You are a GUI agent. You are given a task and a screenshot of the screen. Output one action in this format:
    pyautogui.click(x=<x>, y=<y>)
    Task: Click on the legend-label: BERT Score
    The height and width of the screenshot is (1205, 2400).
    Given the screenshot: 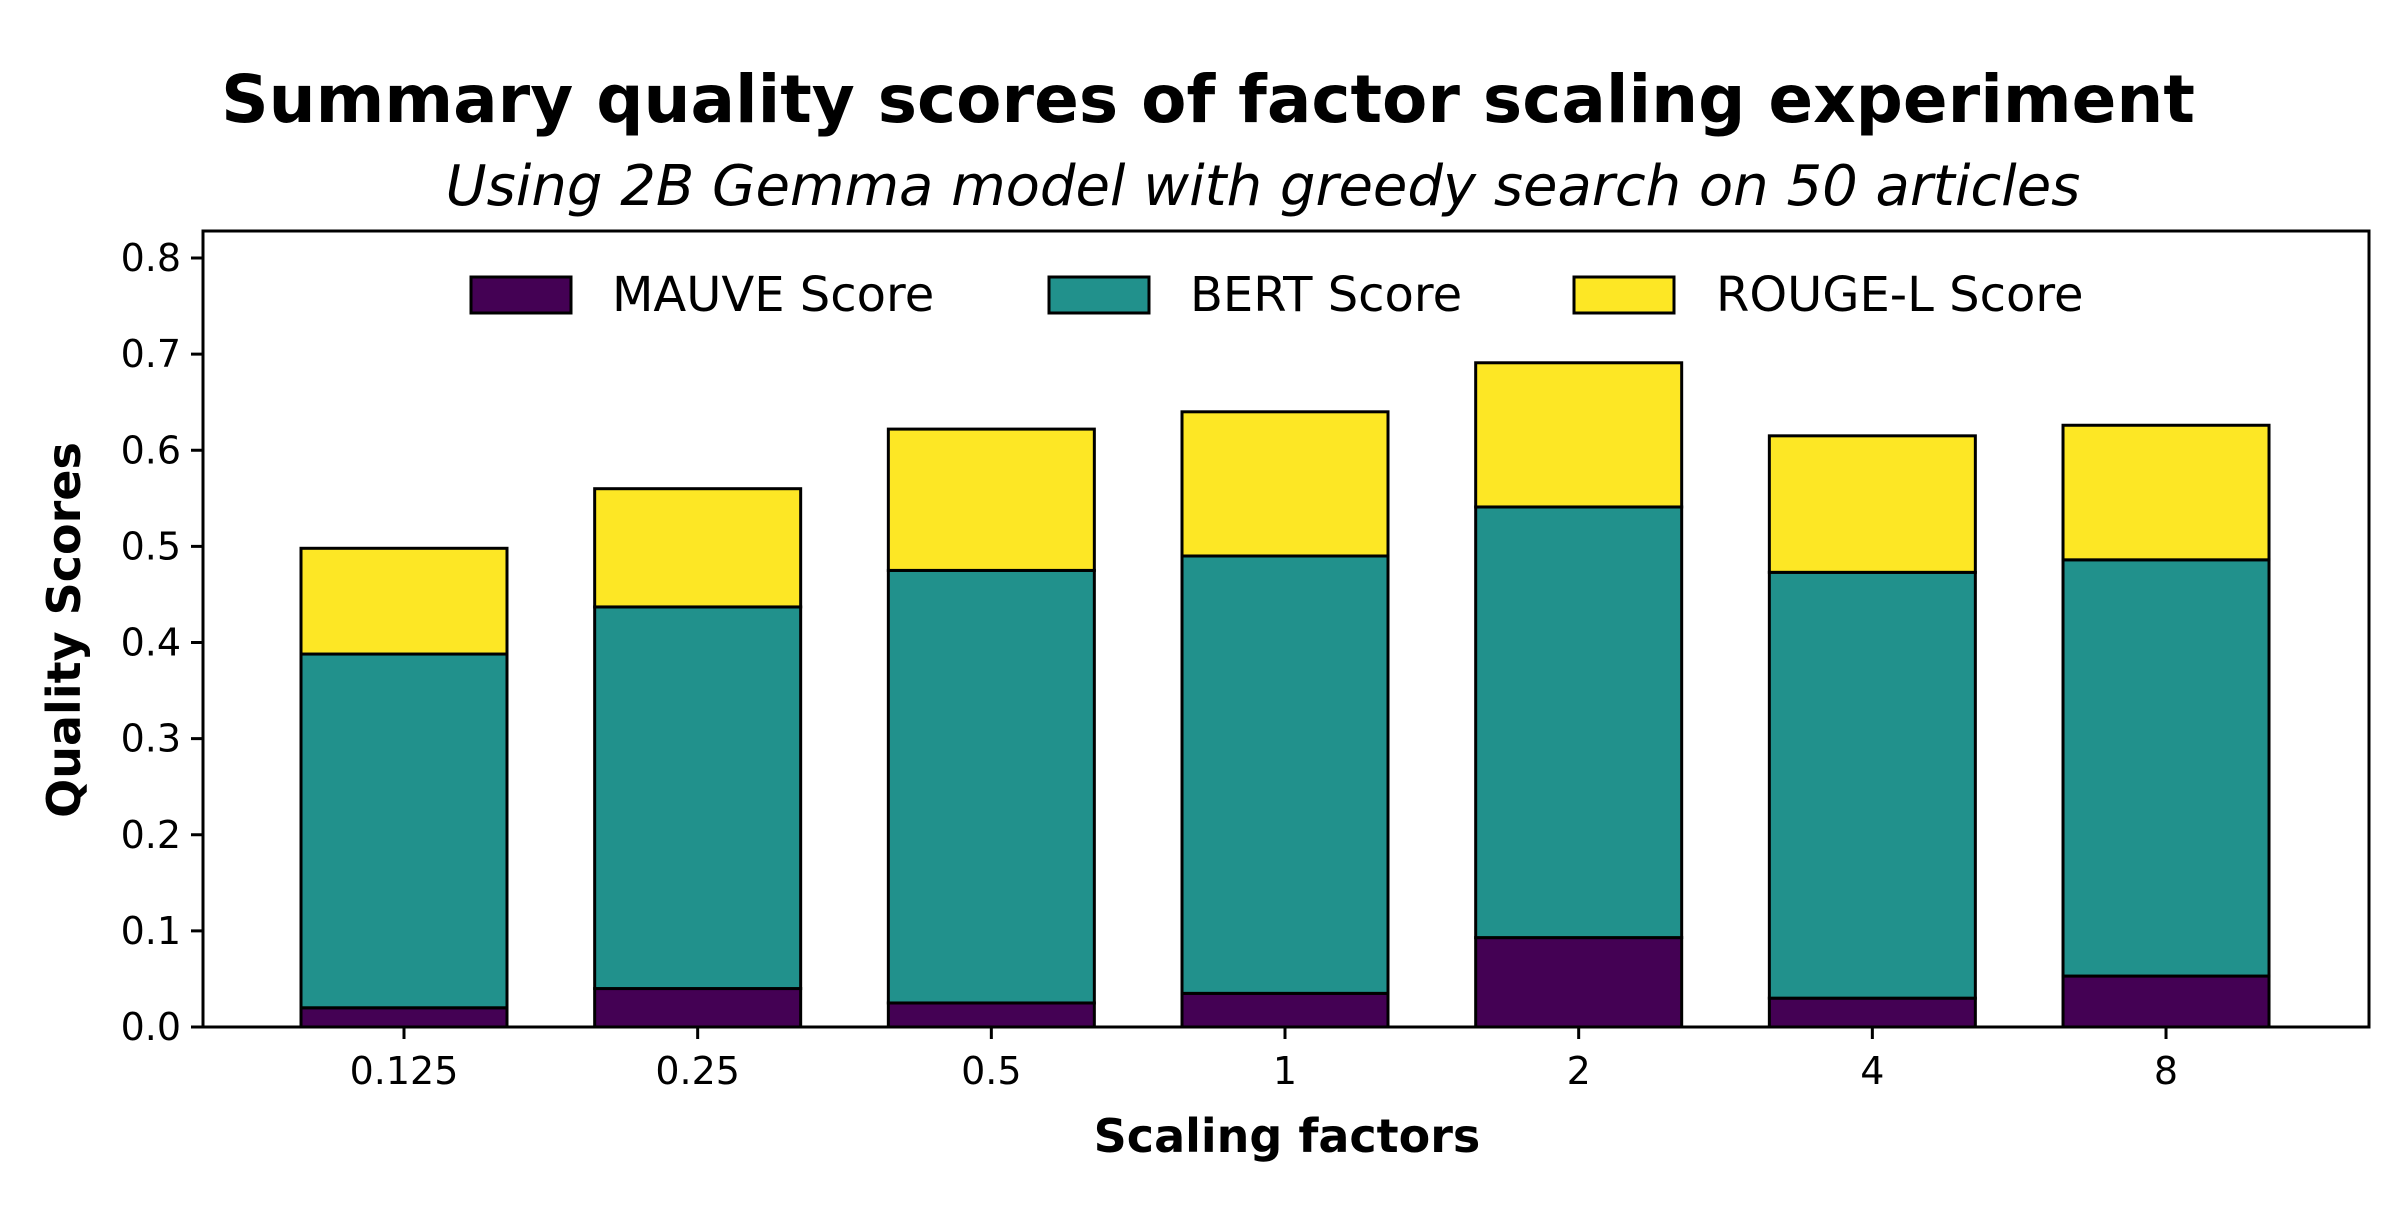 What is the action you would take?
    pyautogui.click(x=1326, y=295)
    